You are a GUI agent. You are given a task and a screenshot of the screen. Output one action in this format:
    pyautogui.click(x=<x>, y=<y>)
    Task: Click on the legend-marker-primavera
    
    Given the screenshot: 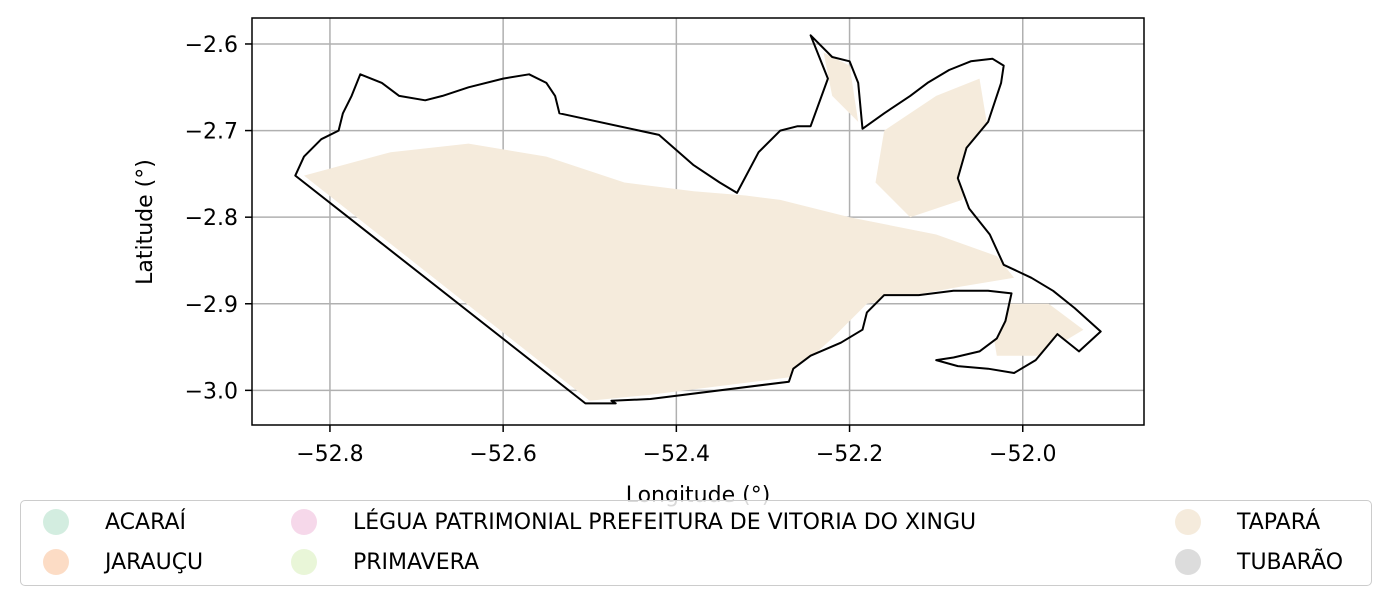 What is the action you would take?
    pyautogui.click(x=304, y=562)
    